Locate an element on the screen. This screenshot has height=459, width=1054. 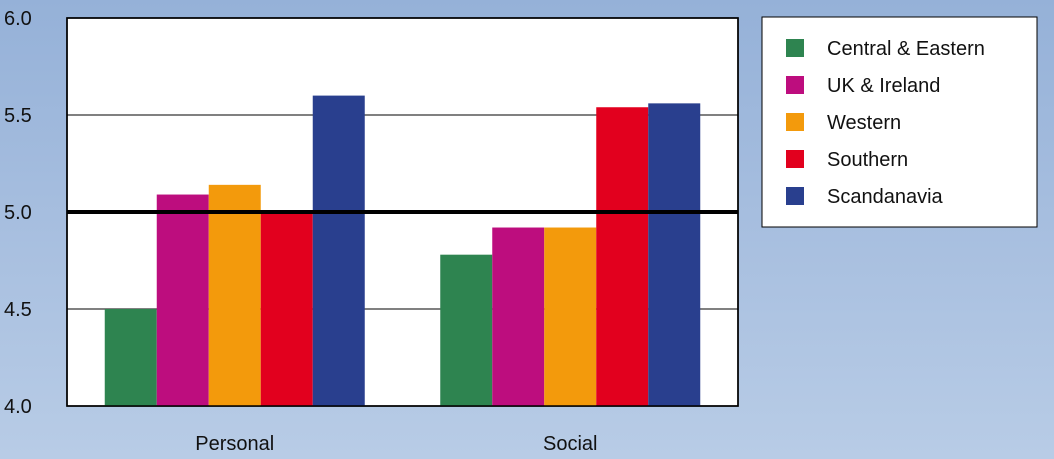
legend-entry: UK & Ireland is located at coordinates (863, 86).